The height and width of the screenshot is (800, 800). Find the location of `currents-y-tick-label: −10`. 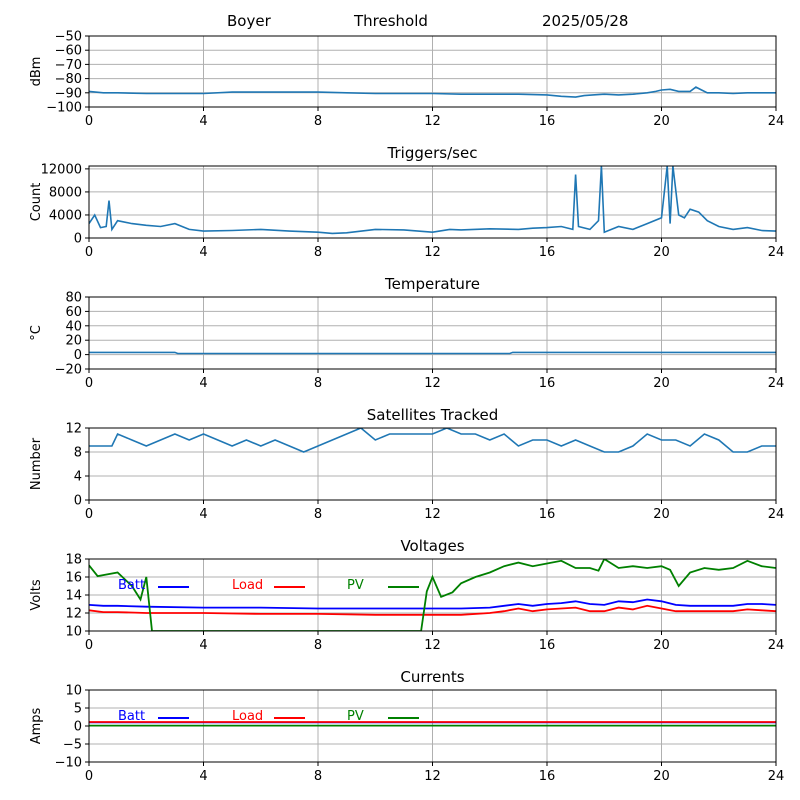

currents-y-tick-label: −10 is located at coordinates (68, 763).